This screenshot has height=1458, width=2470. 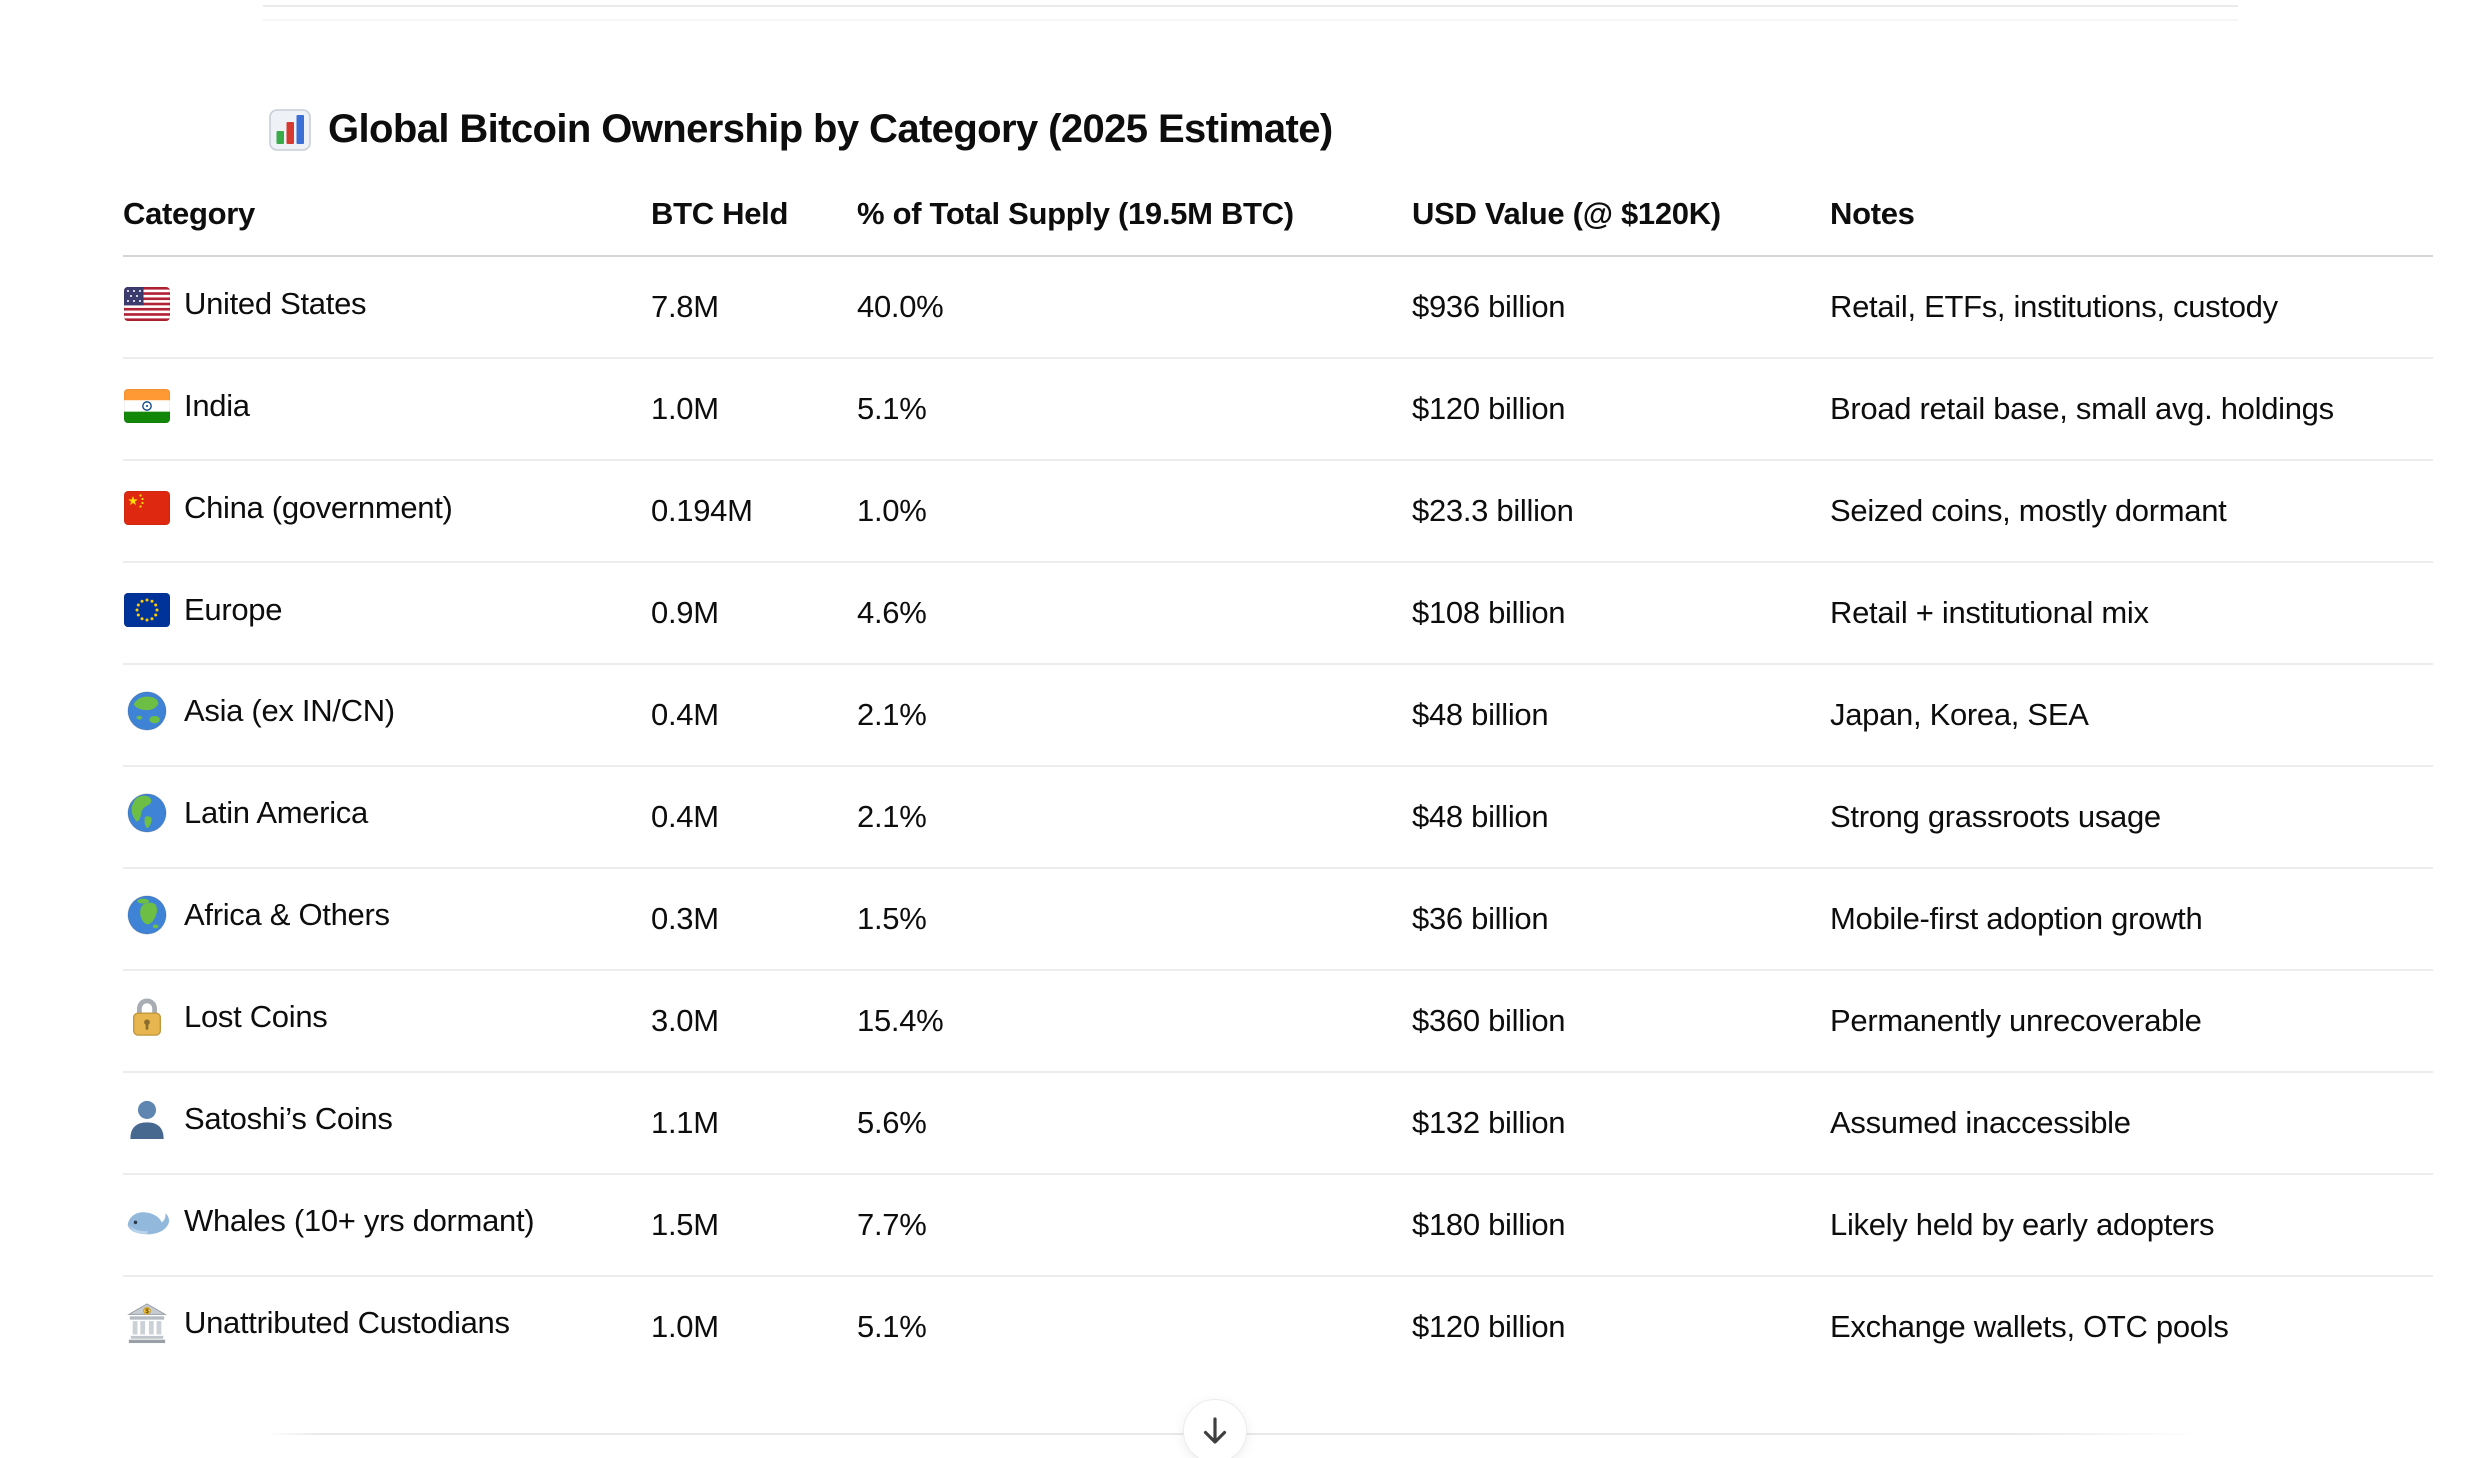 I want to click on down-arrow-icon, so click(x=1215, y=1431).